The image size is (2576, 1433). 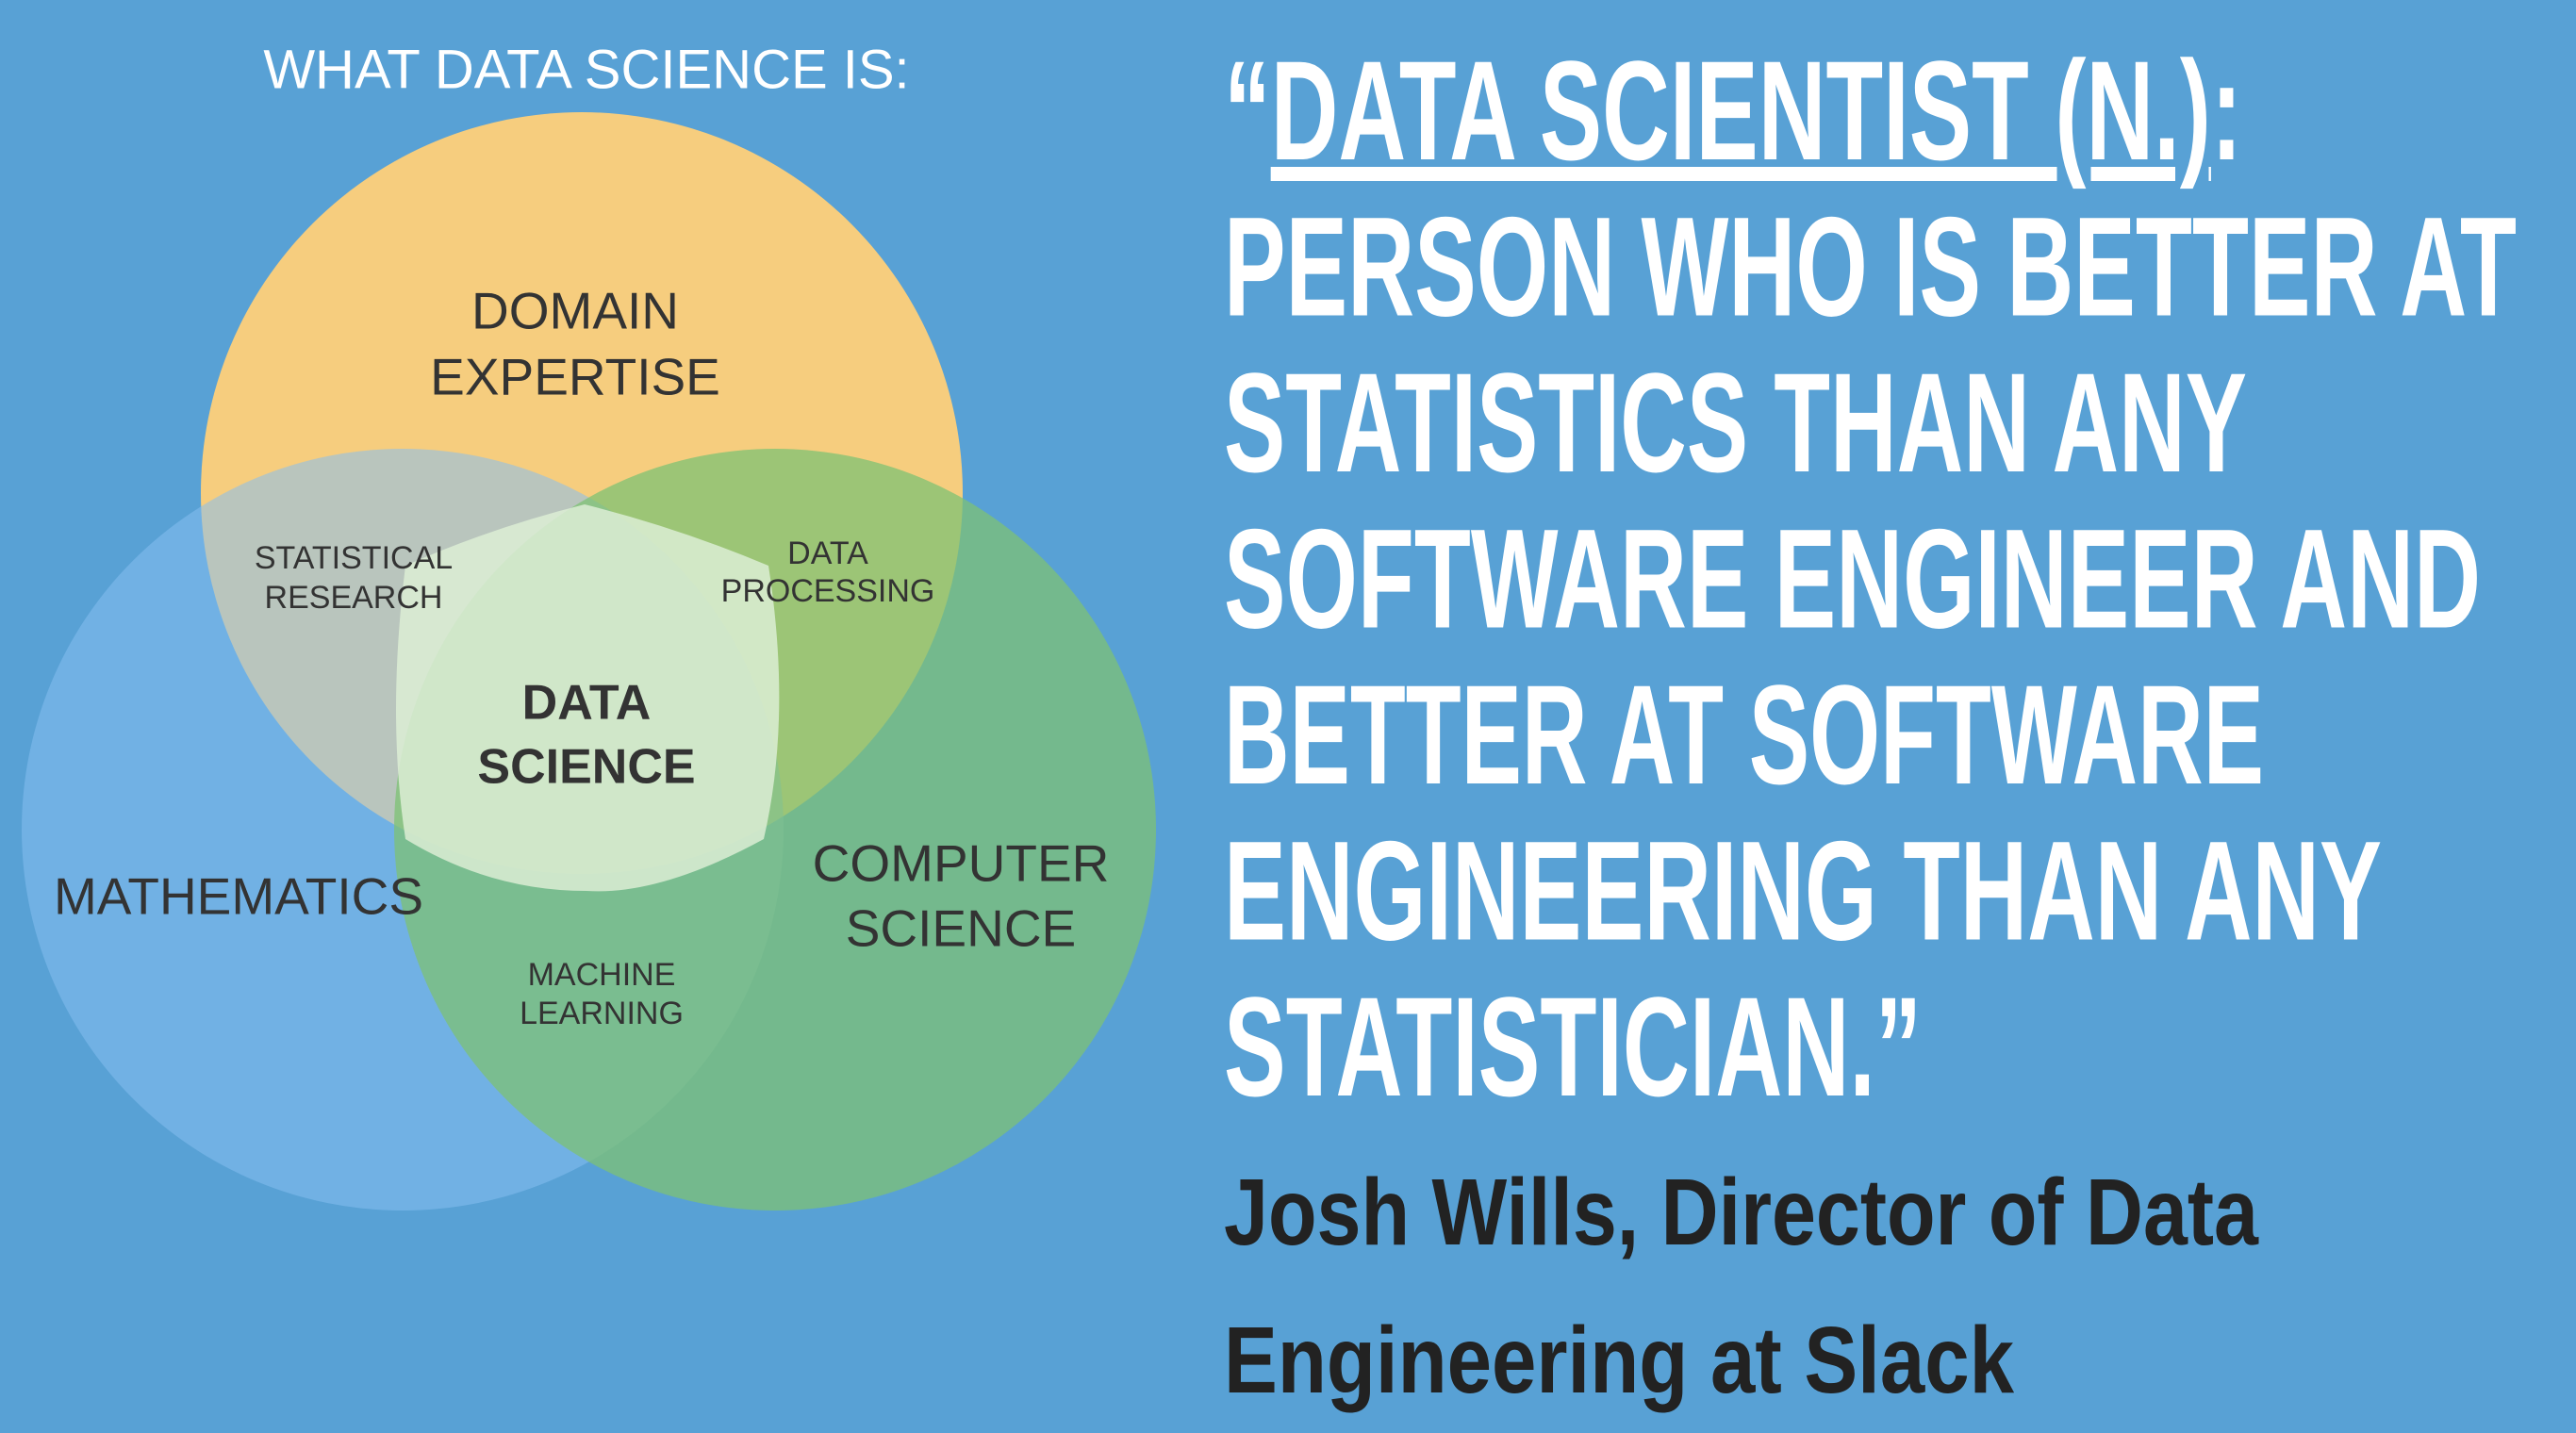 I want to click on venn-label: EXPERTISE, so click(x=575, y=377).